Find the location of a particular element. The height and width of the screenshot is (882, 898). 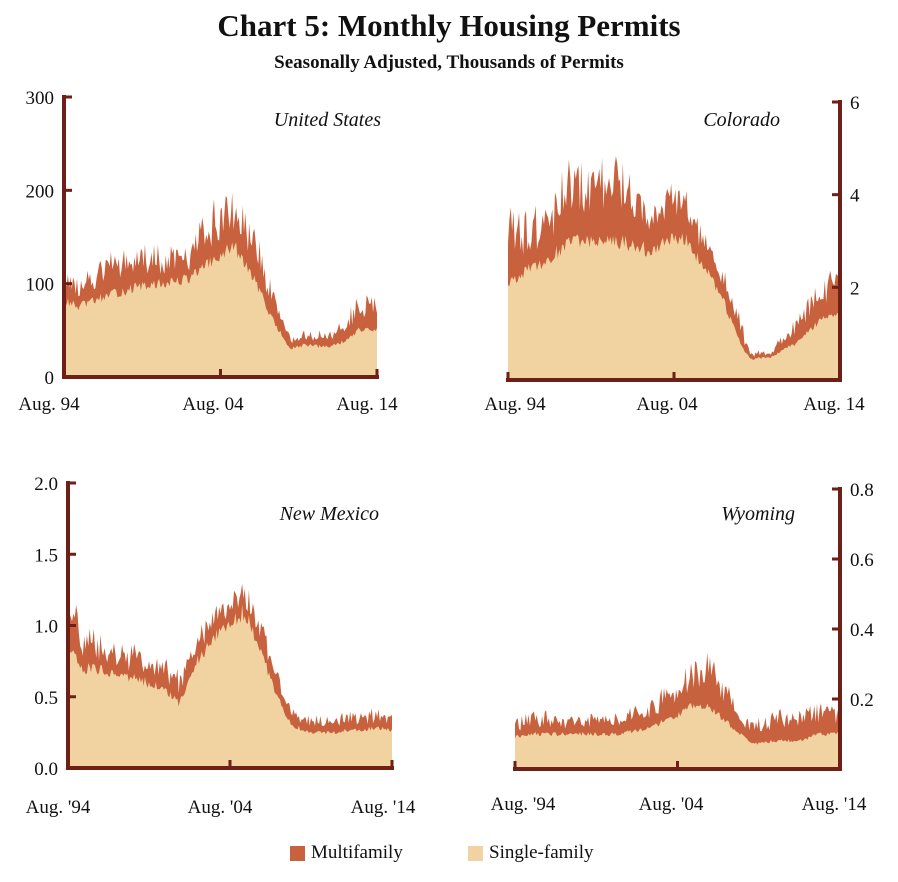

y-tick-label: 300 is located at coordinates (40, 98).